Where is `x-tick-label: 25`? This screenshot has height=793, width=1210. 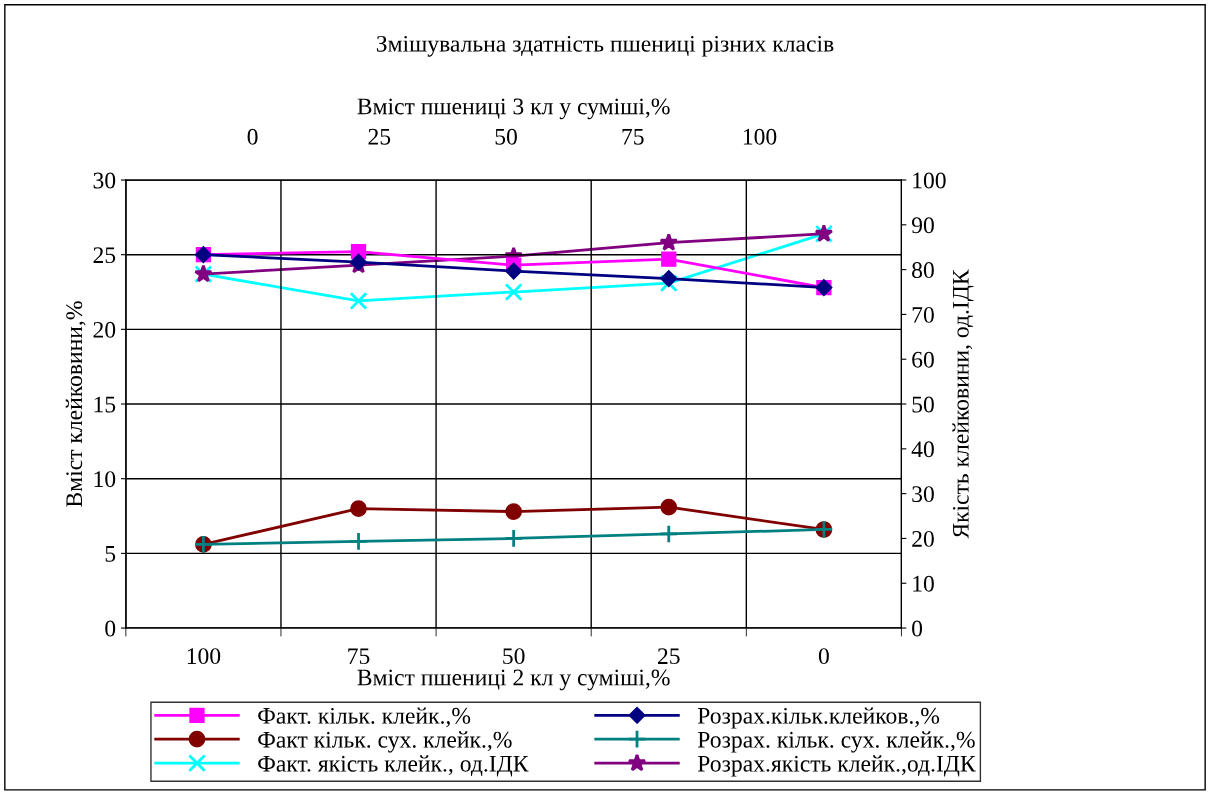
x-tick-label: 25 is located at coordinates (669, 656).